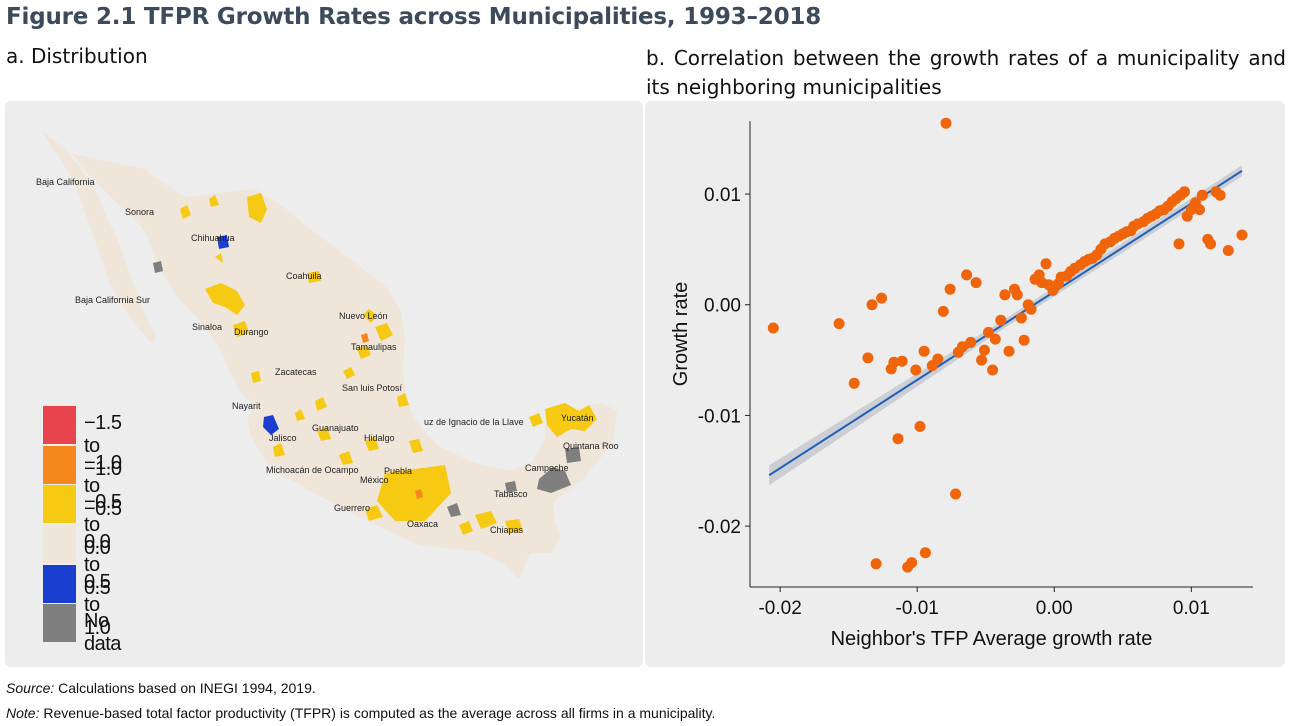  I want to click on legend-label: 0.5 to 1.0, so click(97, 604).